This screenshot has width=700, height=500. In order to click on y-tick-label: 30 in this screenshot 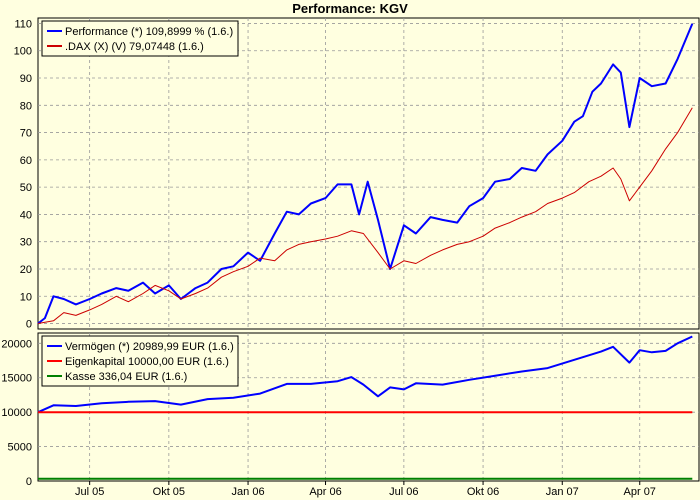, I will do `click(26, 243)`.